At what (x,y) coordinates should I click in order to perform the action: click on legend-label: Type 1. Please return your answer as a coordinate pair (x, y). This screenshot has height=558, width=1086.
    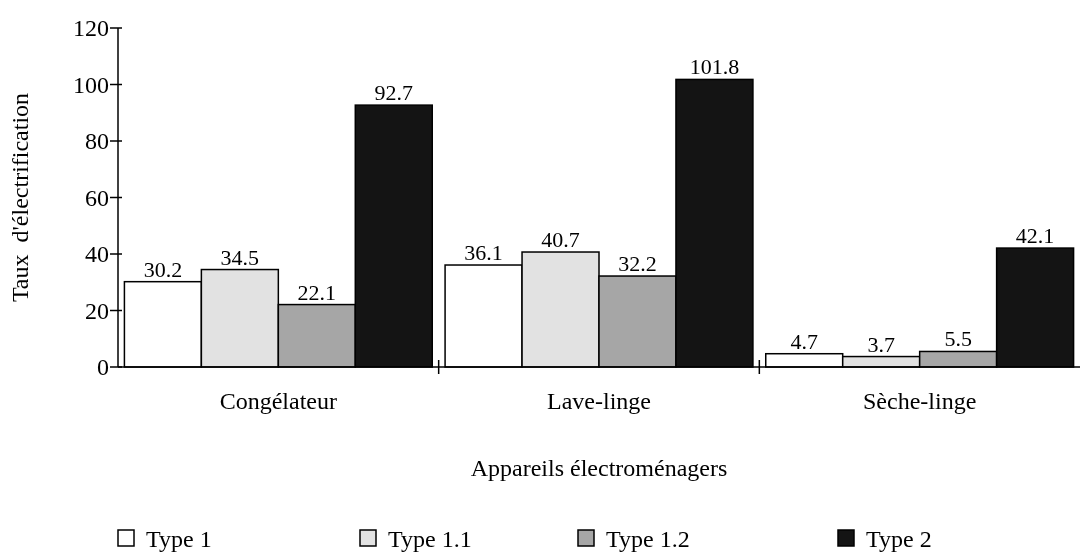
    Looking at the image, I should click on (179, 539).